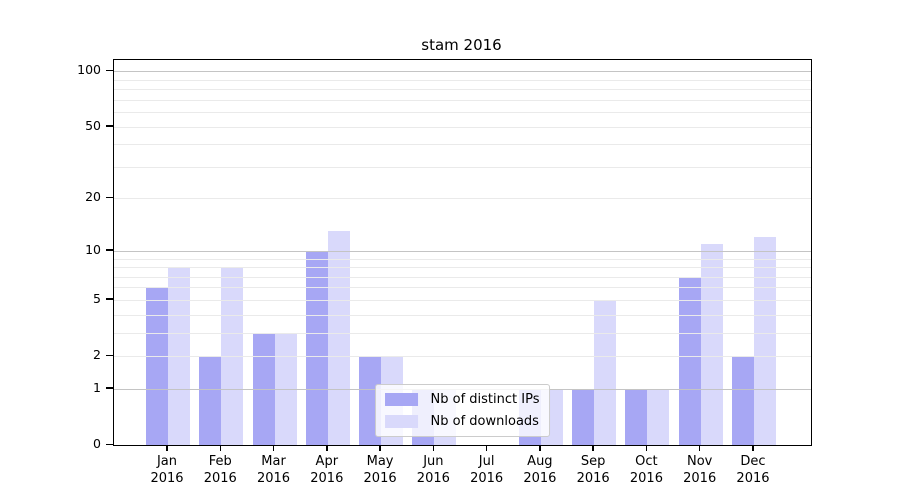  I want to click on bar-distinct-ips-sep, so click(583, 416).